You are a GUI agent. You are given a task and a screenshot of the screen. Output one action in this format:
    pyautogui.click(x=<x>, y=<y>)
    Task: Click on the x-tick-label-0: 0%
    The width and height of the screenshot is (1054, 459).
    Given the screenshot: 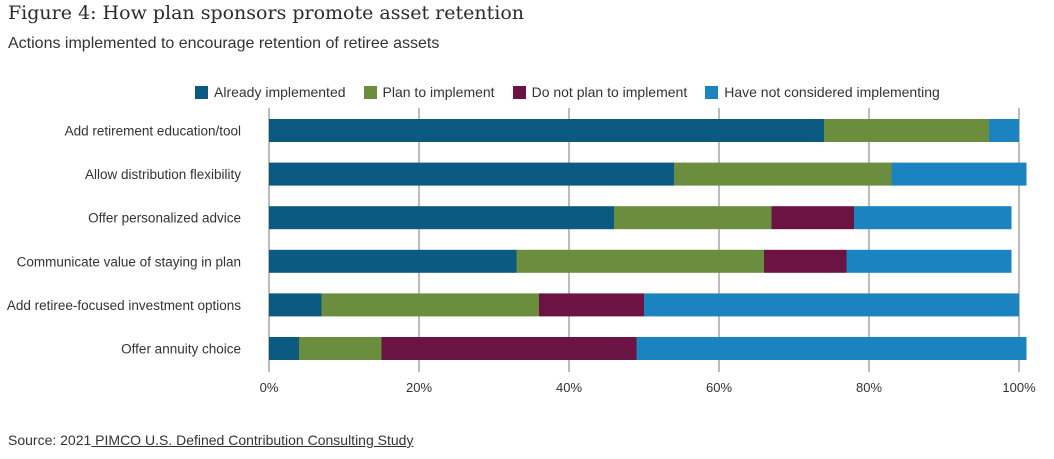 What is the action you would take?
    pyautogui.click(x=269, y=387)
    